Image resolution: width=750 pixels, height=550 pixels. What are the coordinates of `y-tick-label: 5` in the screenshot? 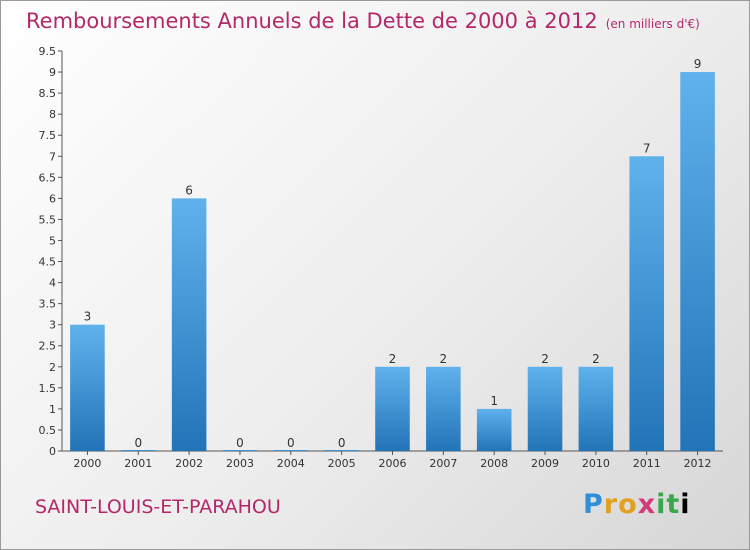 It's located at (52, 240).